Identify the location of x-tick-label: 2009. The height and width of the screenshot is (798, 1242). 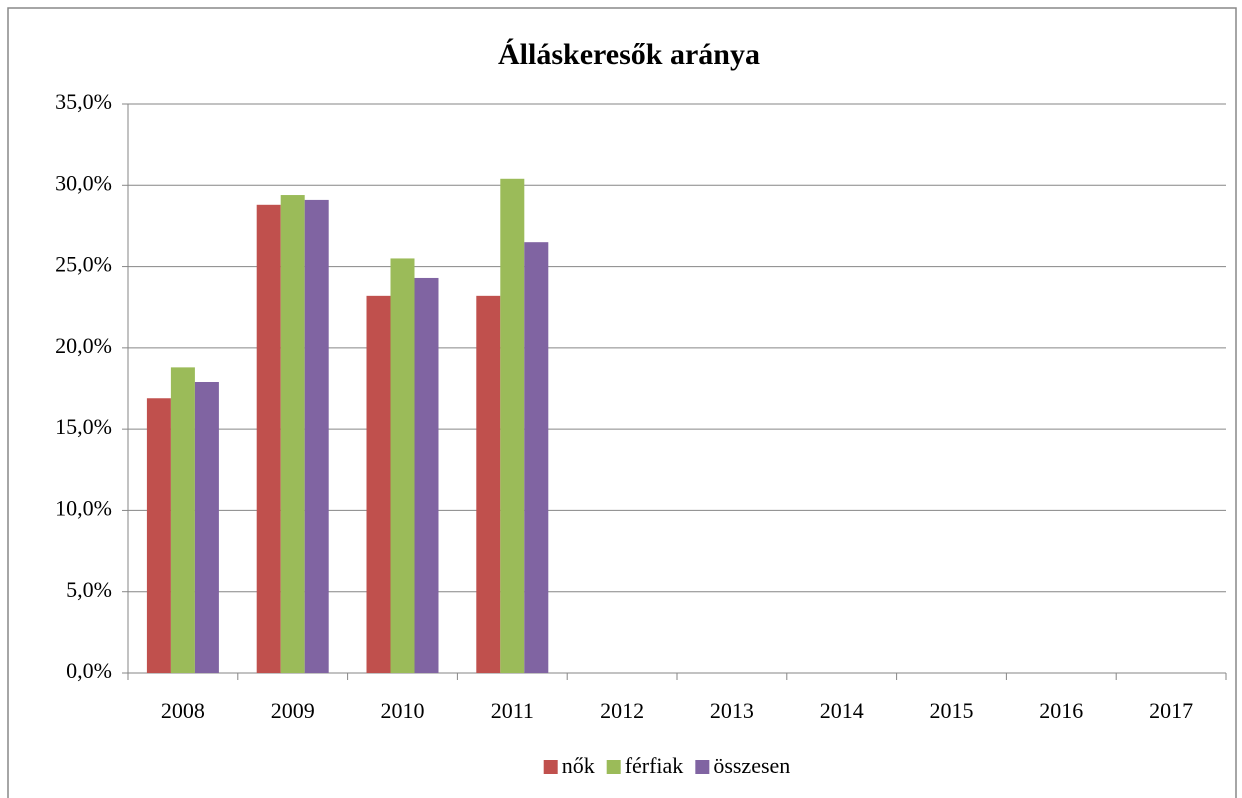
(293, 710).